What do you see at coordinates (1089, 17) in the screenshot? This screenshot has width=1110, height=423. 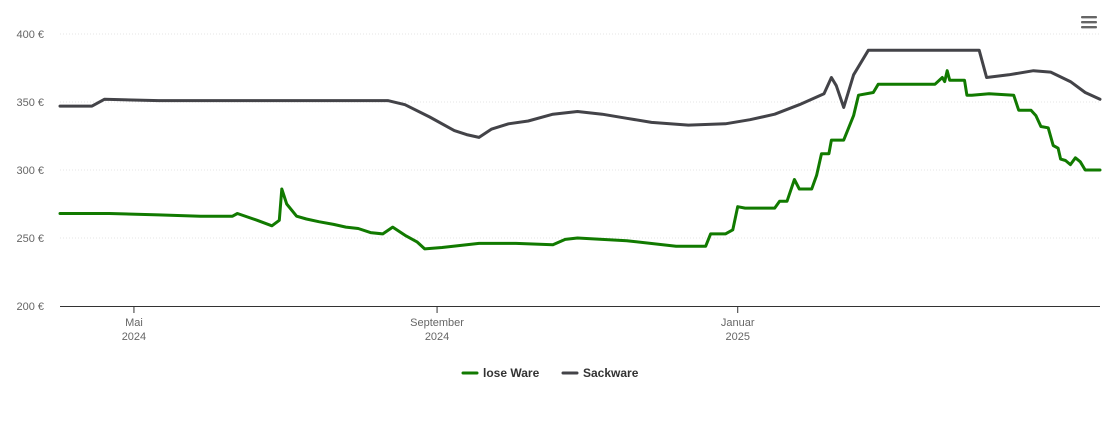 I see `hamburger-menu-icon` at bounding box center [1089, 17].